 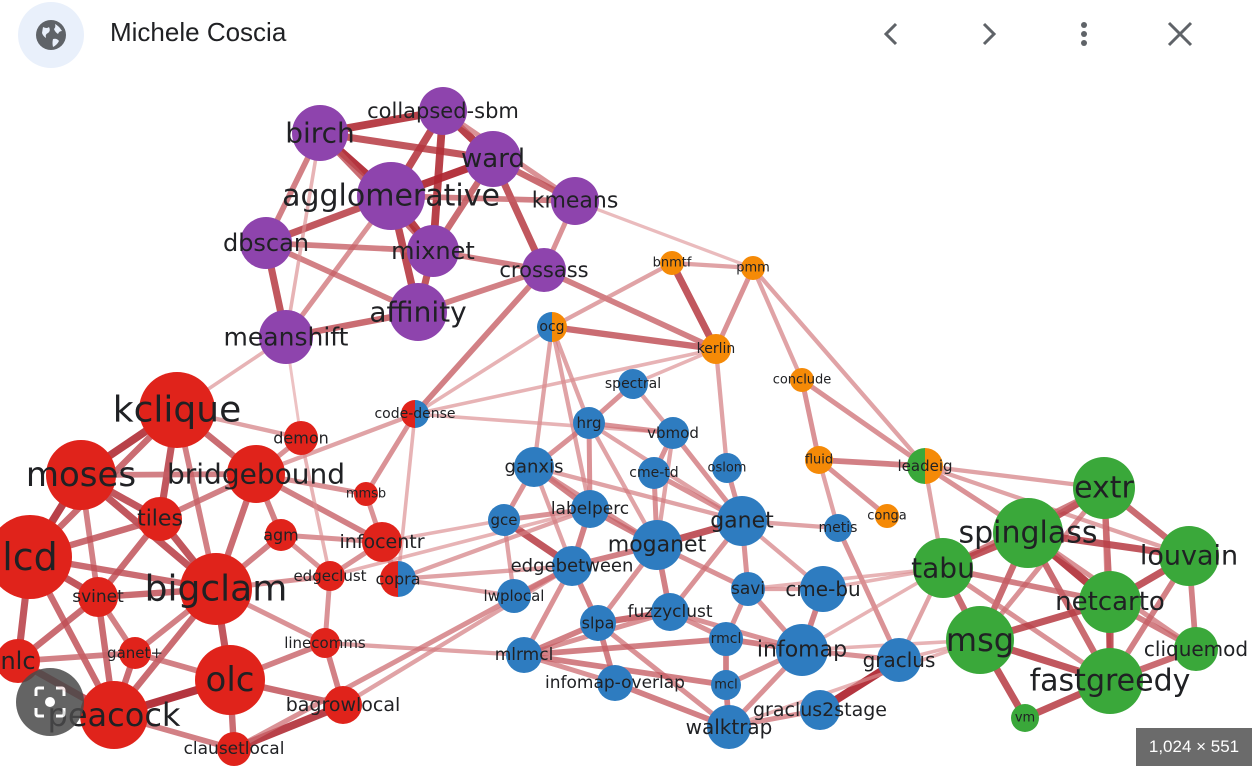 I want to click on node-cliquemod, so click(x=1196, y=649).